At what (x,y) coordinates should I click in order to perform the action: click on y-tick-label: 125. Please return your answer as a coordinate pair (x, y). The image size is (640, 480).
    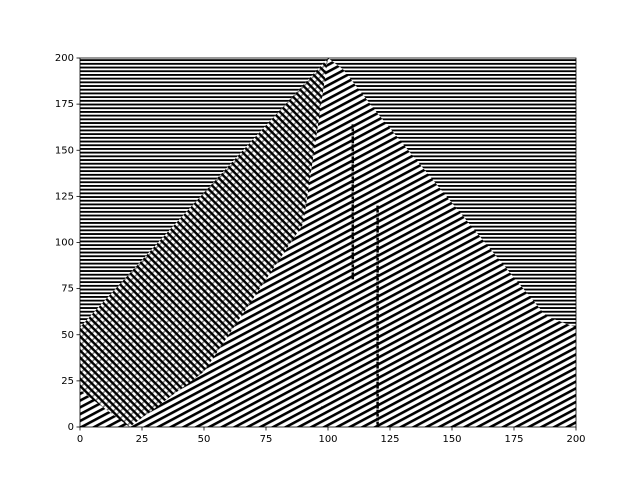
    Looking at the image, I should click on (64, 196).